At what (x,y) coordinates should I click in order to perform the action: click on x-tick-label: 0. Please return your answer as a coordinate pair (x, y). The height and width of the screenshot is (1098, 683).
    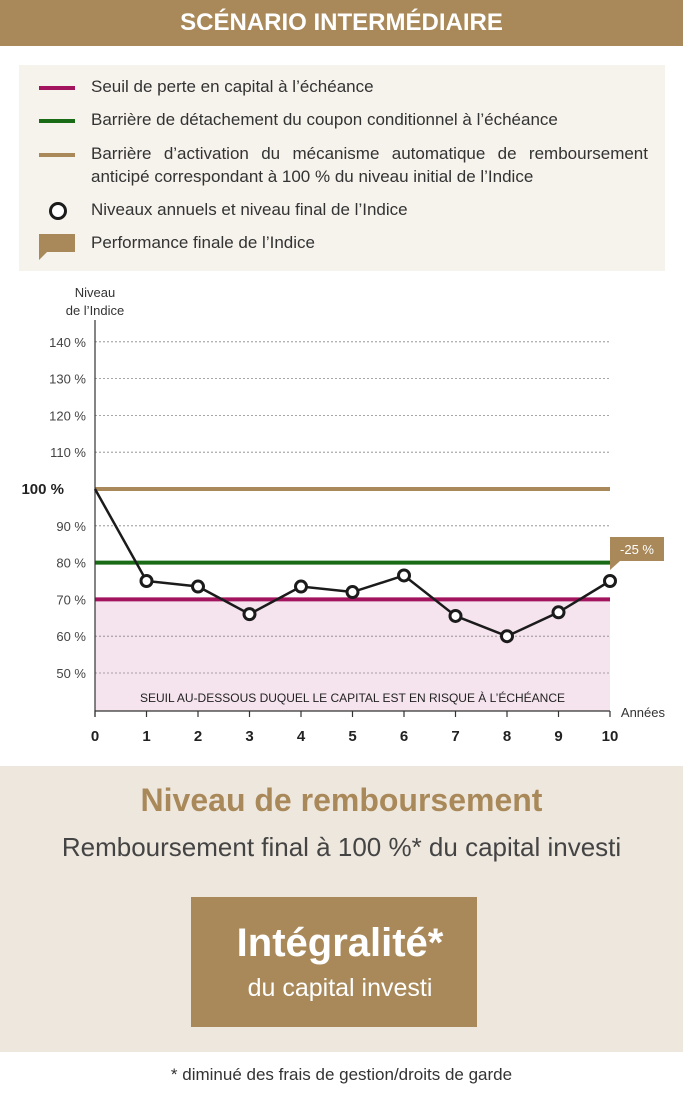
    Looking at the image, I should click on (95, 736).